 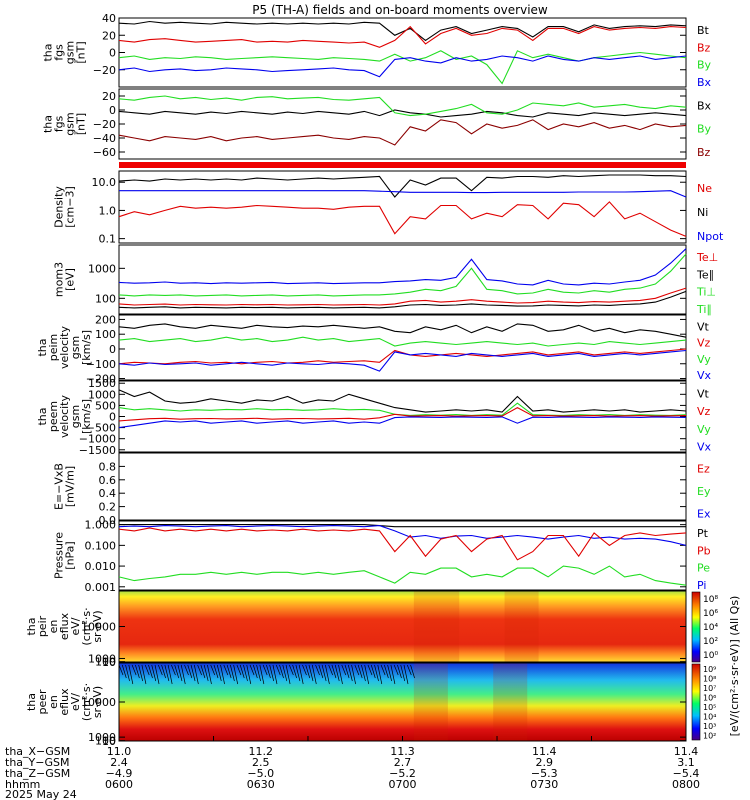 I want to click on series-line-vy, so click(x=402, y=409).